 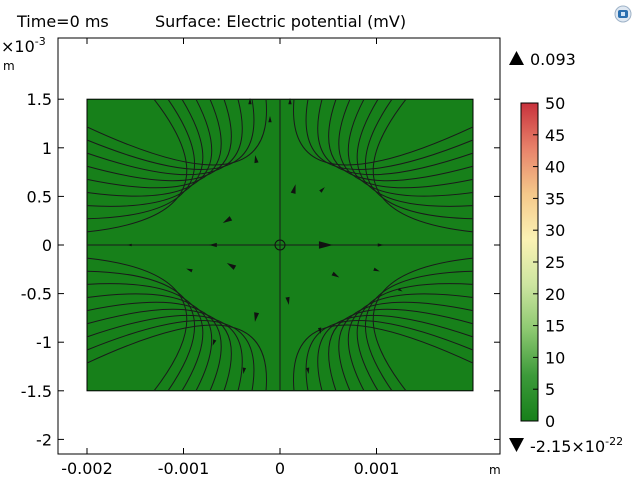 What do you see at coordinates (44, 439) in the screenshot?
I see `y-tick-label: -2` at bounding box center [44, 439].